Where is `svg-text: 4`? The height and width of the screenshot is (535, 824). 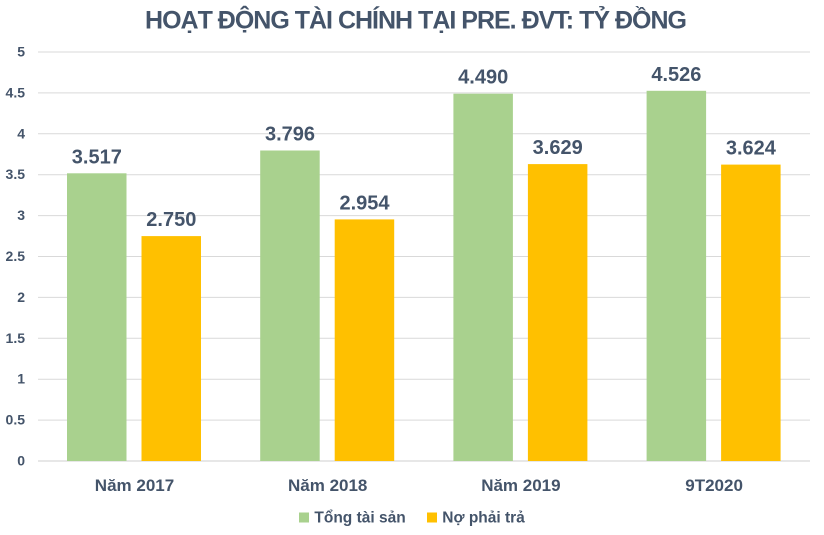
svg-text: 4 is located at coordinates (21, 133).